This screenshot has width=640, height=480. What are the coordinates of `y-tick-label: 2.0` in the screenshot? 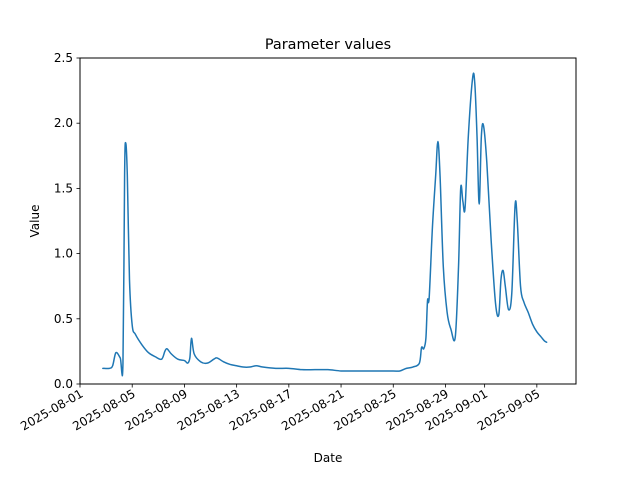 It's located at (63, 123).